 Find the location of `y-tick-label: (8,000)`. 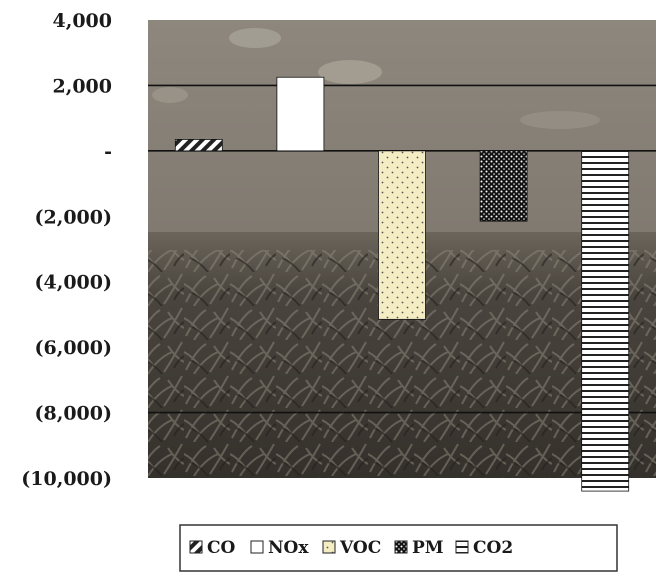

y-tick-label: (8,000) is located at coordinates (73, 414).